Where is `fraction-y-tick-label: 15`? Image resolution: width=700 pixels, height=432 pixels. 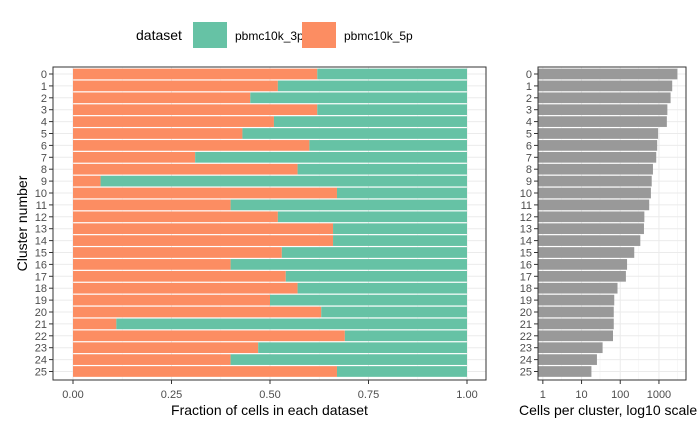
fraction-y-tick-label: 15 is located at coordinates (41, 254).